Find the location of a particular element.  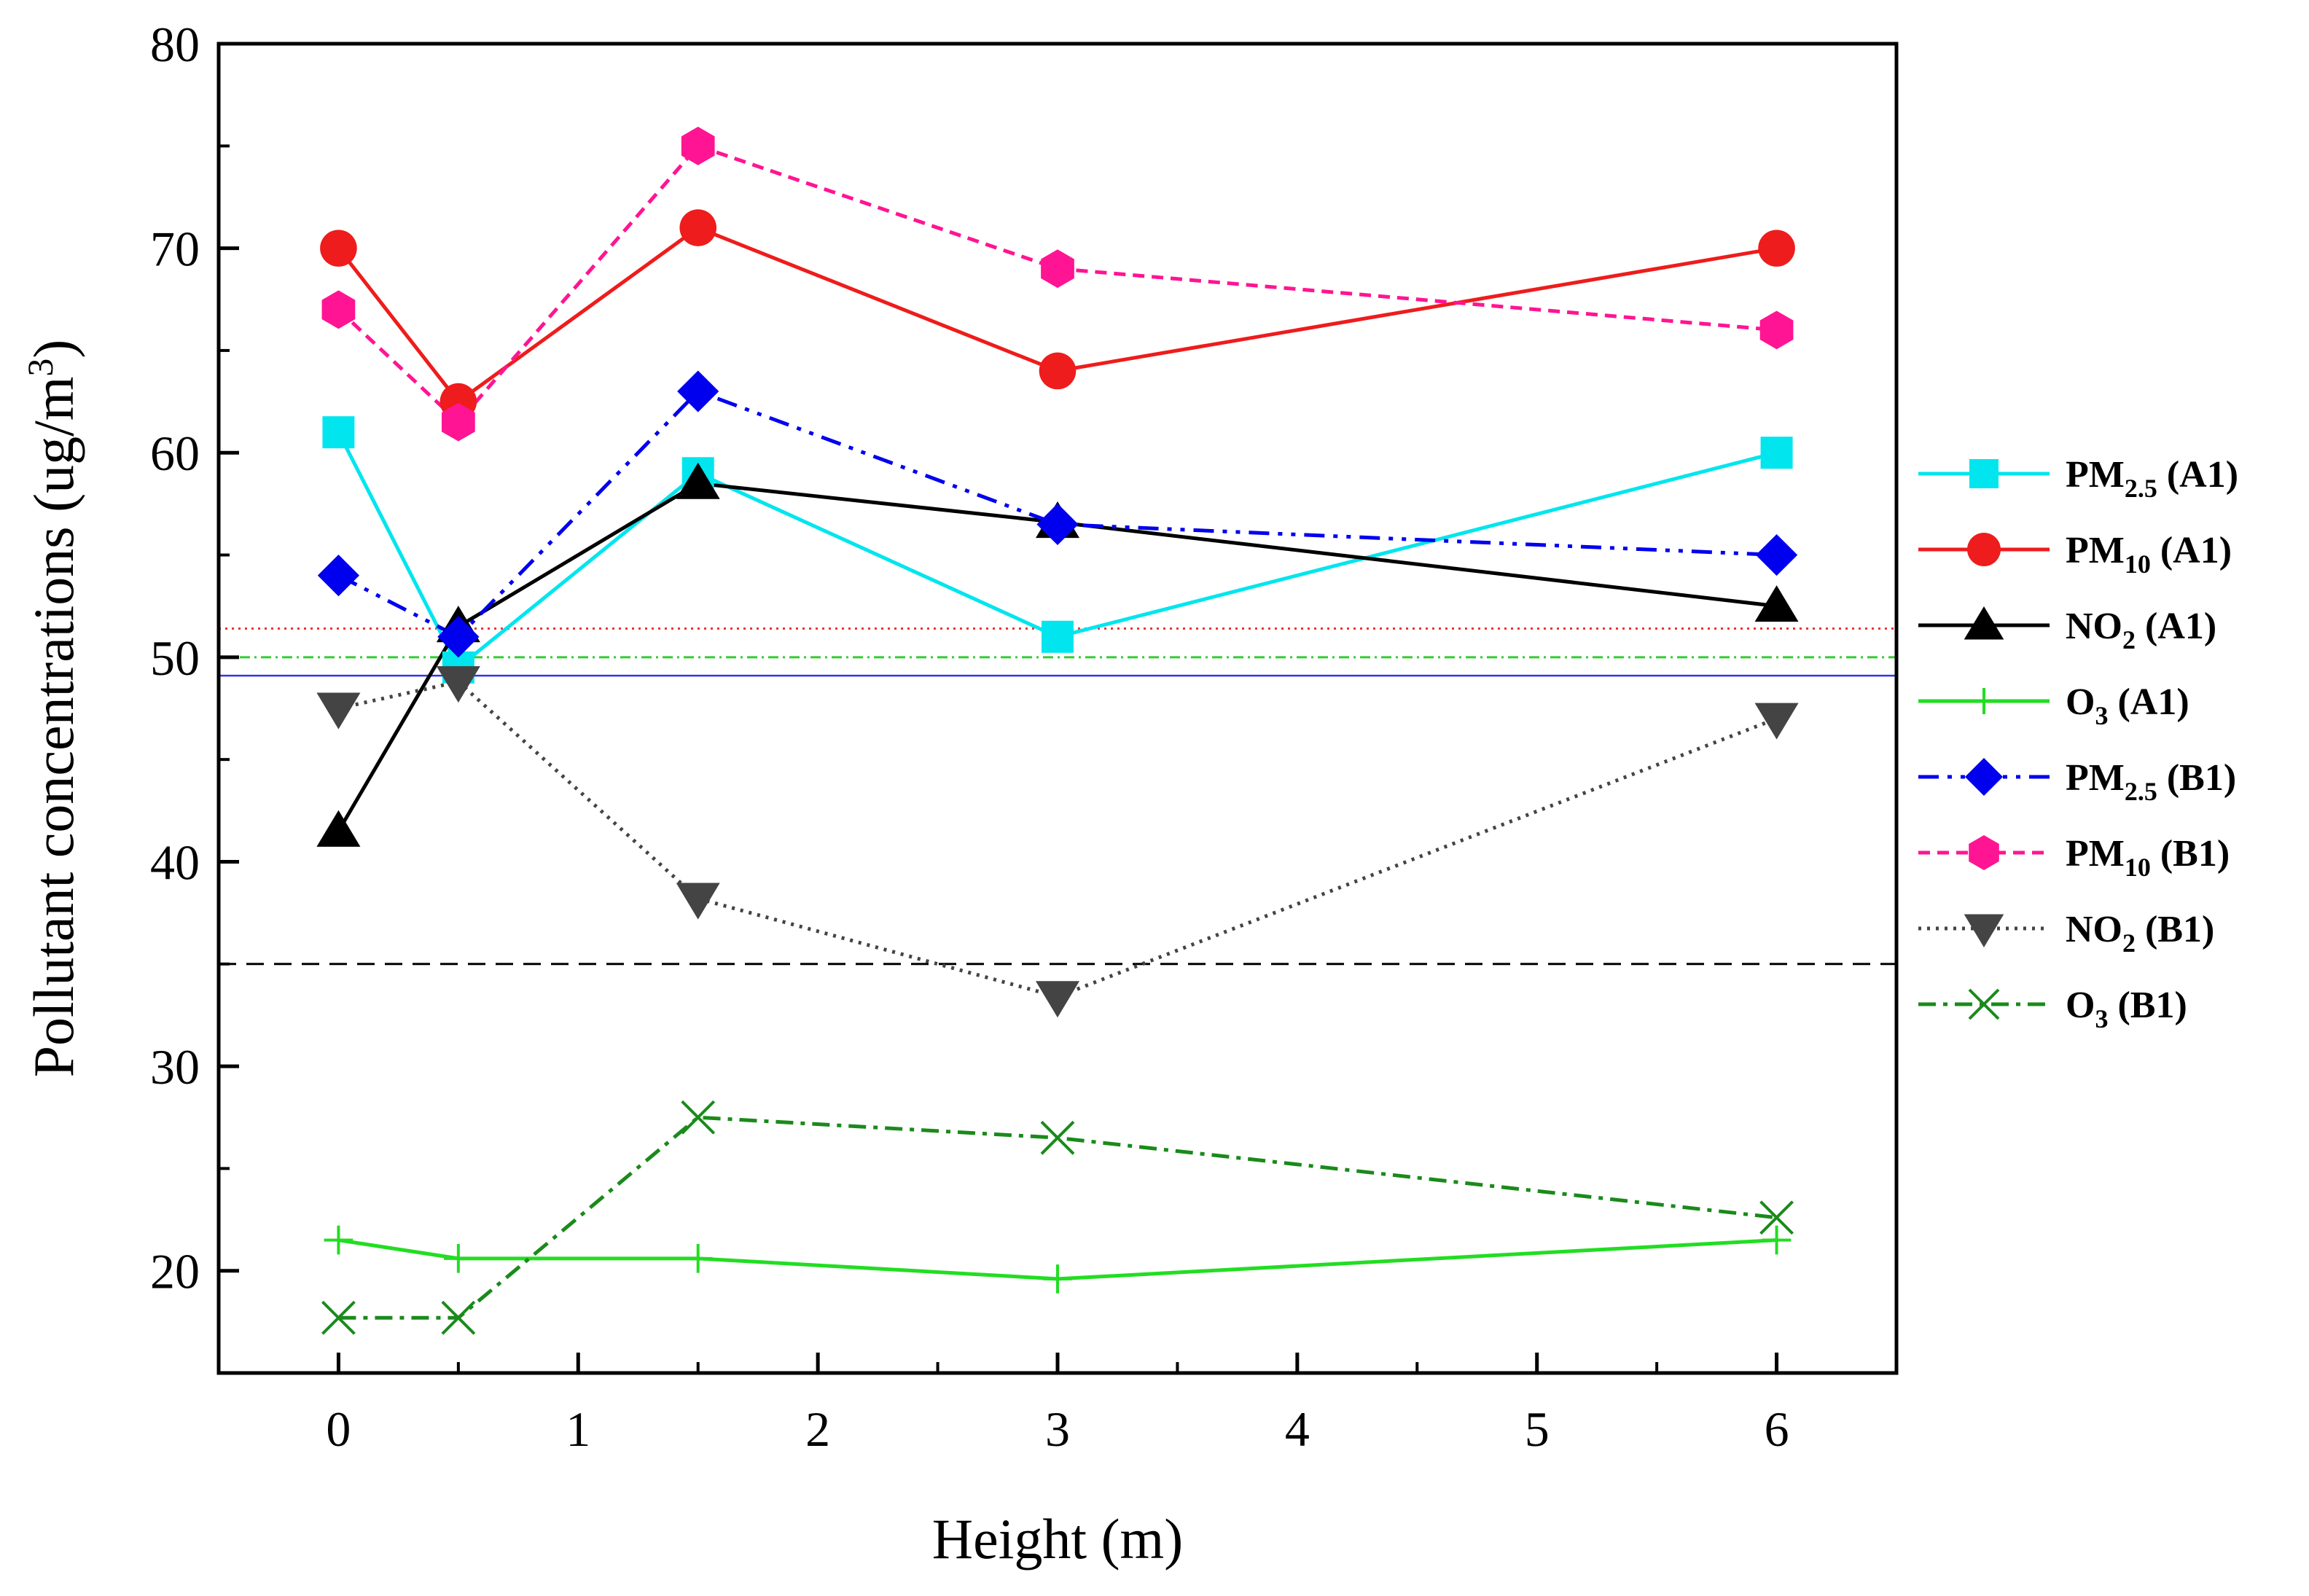

legend-label: NO2 (A1) is located at coordinates (2141, 630).